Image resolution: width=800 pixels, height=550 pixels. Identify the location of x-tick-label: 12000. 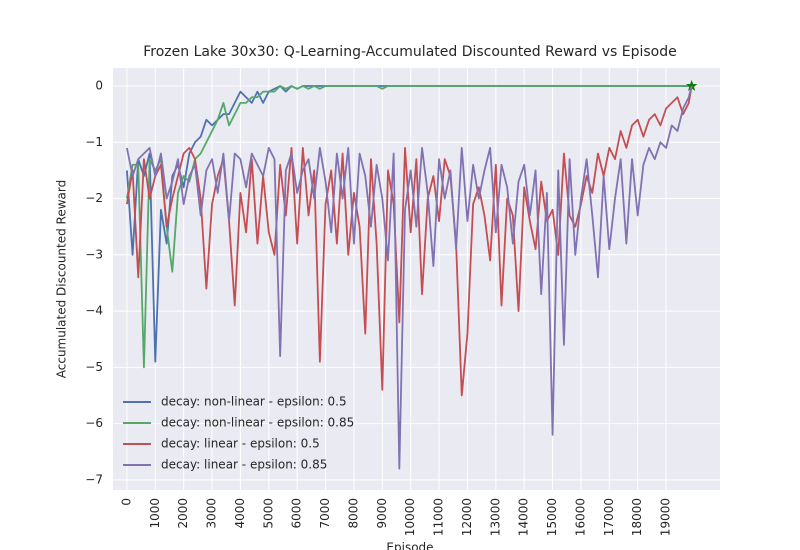
(467, 517).